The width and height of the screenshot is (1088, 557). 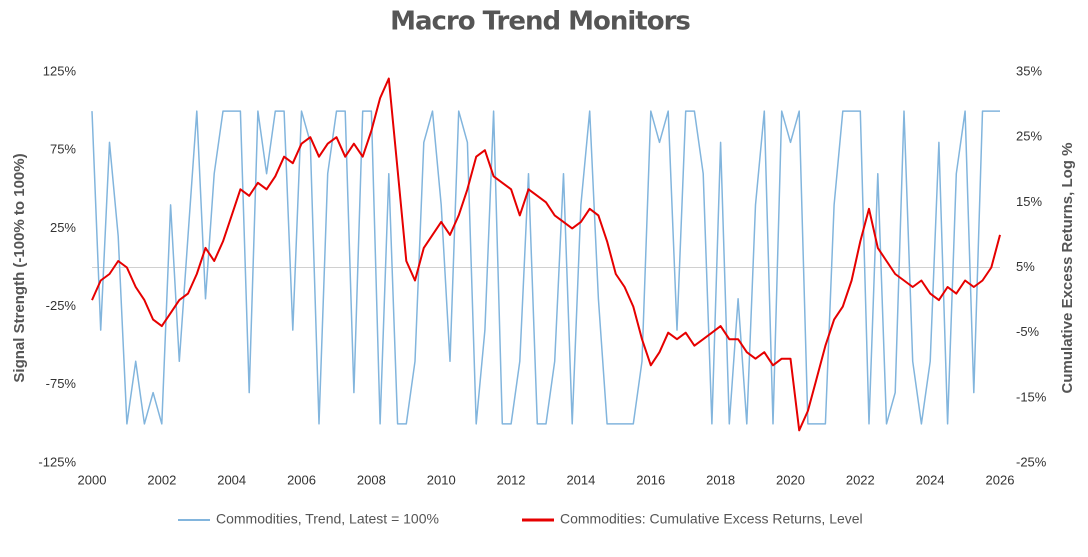 I want to click on y-tick-label: -75%, so click(x=61, y=383).